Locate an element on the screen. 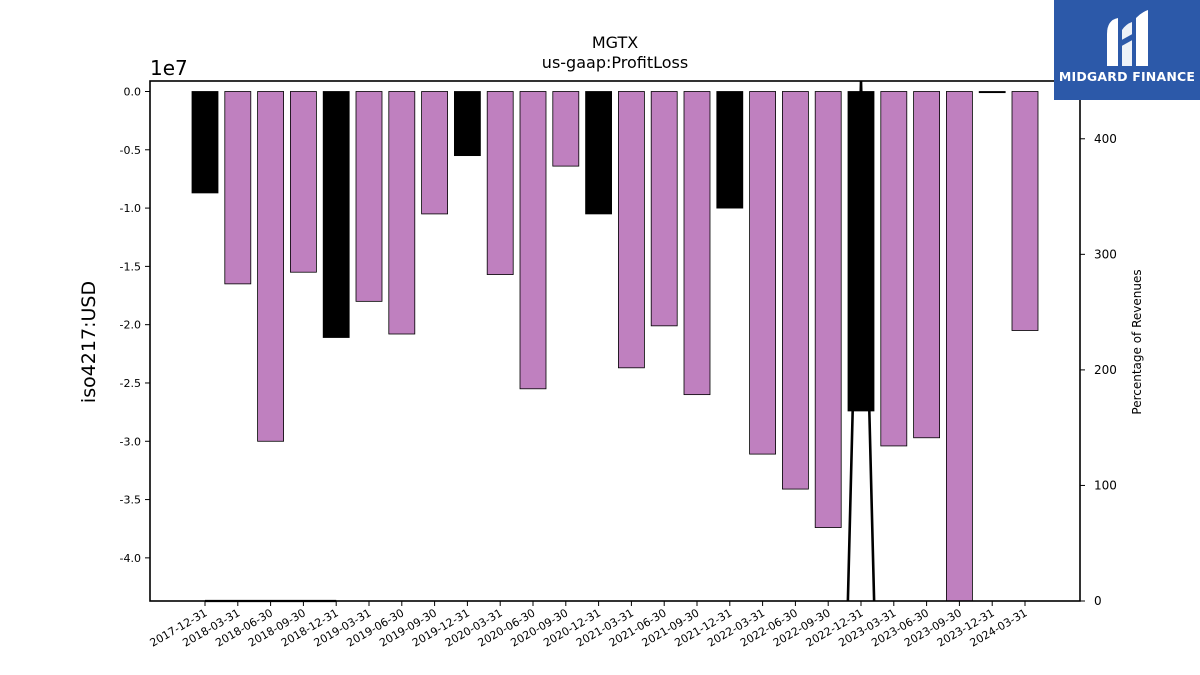 This screenshot has height=675, width=1200. y2-tick-label: 0 is located at coordinates (1098, 601).